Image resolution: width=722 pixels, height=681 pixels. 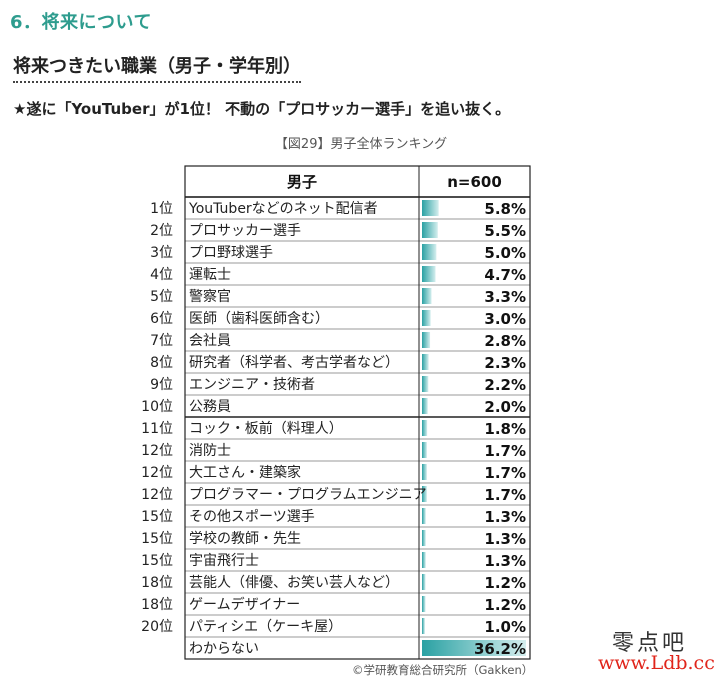 I want to click on value-label: 3.3%, so click(x=505, y=297).